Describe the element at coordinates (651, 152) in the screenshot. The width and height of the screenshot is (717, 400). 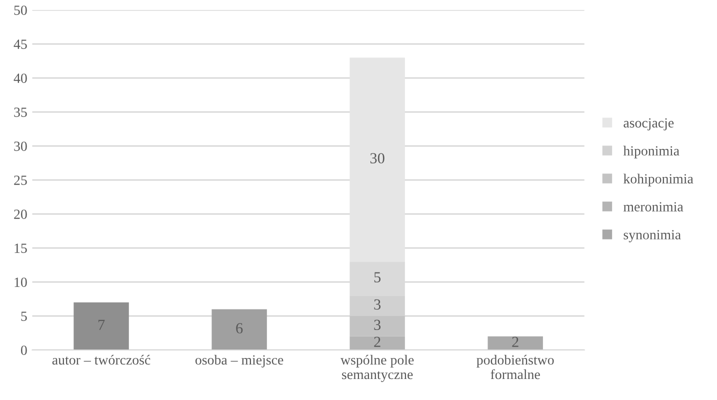
I see `legend-label: hiponimia` at that location.